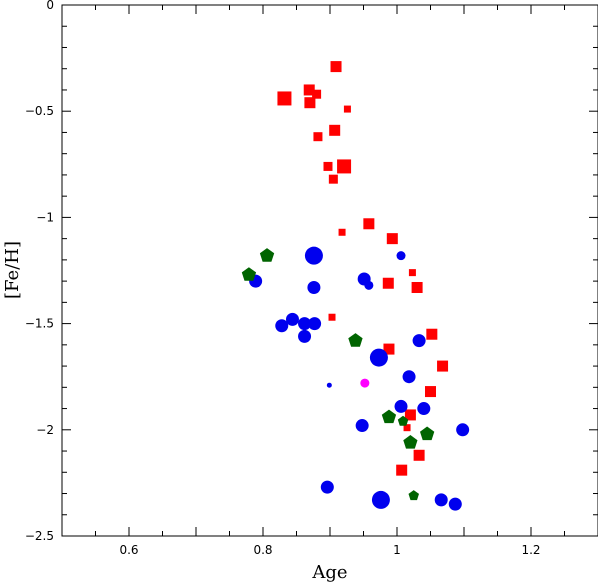 Image resolution: width=598 pixels, height=583 pixels. What do you see at coordinates (262, 550) in the screenshot?
I see `x-tick-label: 0.8` at bounding box center [262, 550].